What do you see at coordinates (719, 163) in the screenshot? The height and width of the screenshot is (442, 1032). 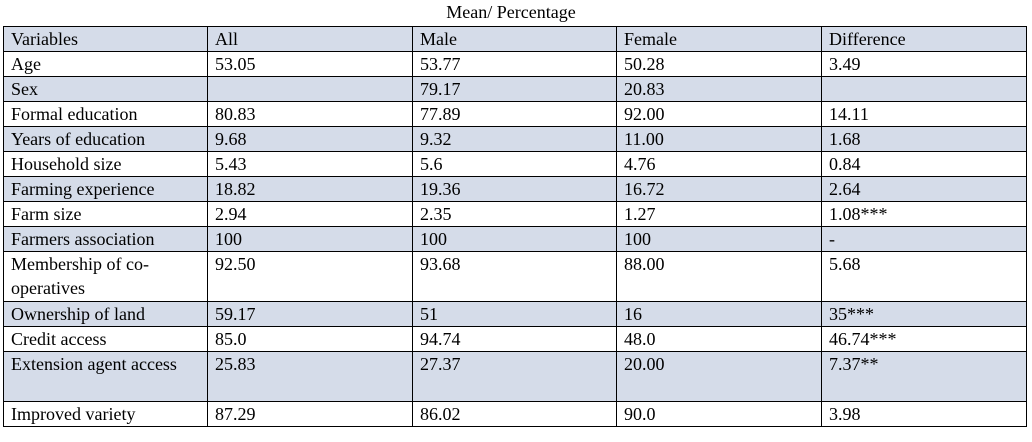 I see `female-cell: 4.76` at bounding box center [719, 163].